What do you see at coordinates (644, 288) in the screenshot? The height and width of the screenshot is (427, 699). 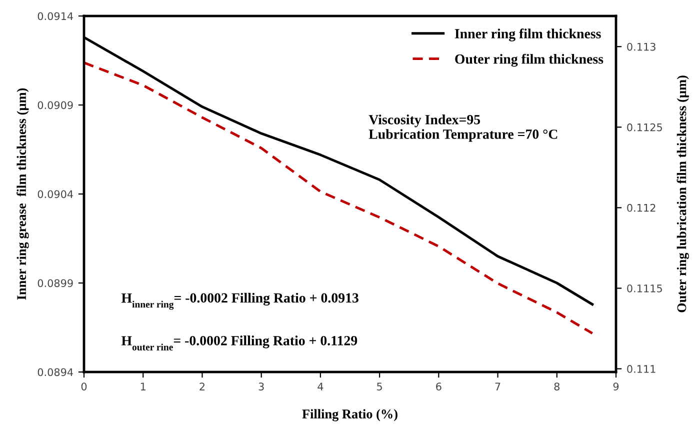 I see `y2-tick-label: 0.1115` at bounding box center [644, 288].